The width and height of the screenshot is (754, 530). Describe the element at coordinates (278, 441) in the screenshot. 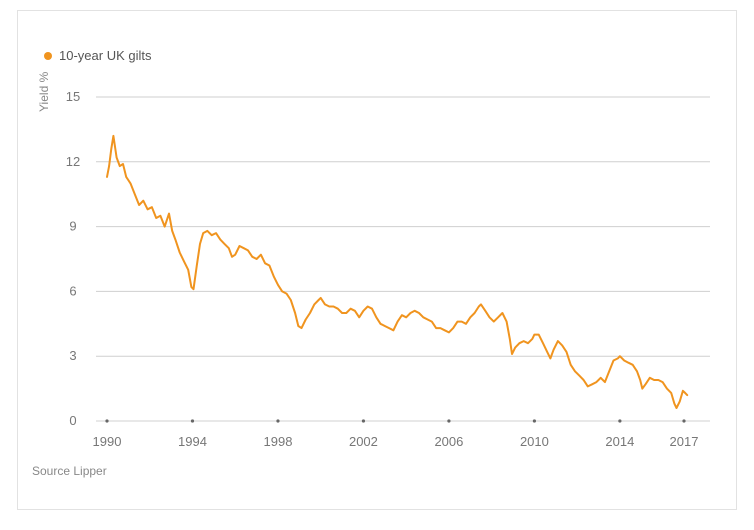

I see `x-tick-label: 1998` at that location.